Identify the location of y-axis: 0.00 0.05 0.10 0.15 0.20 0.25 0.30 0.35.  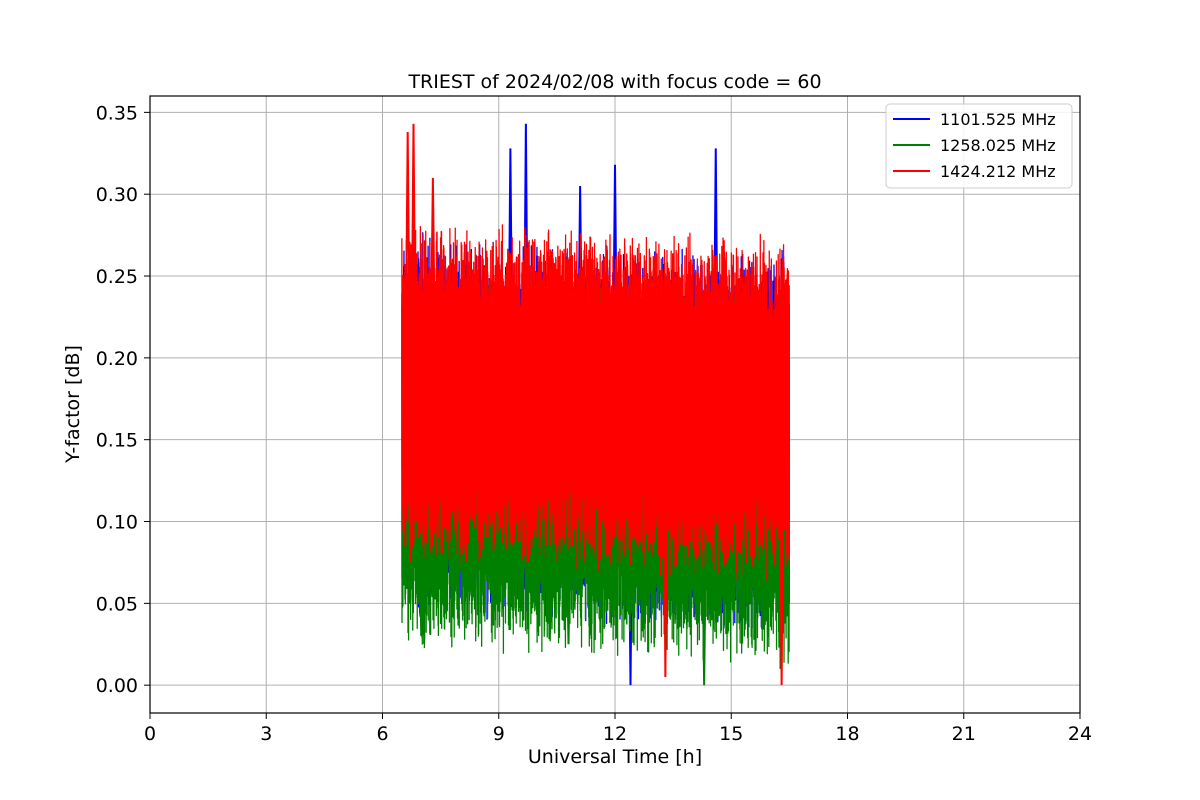
(123, 399).